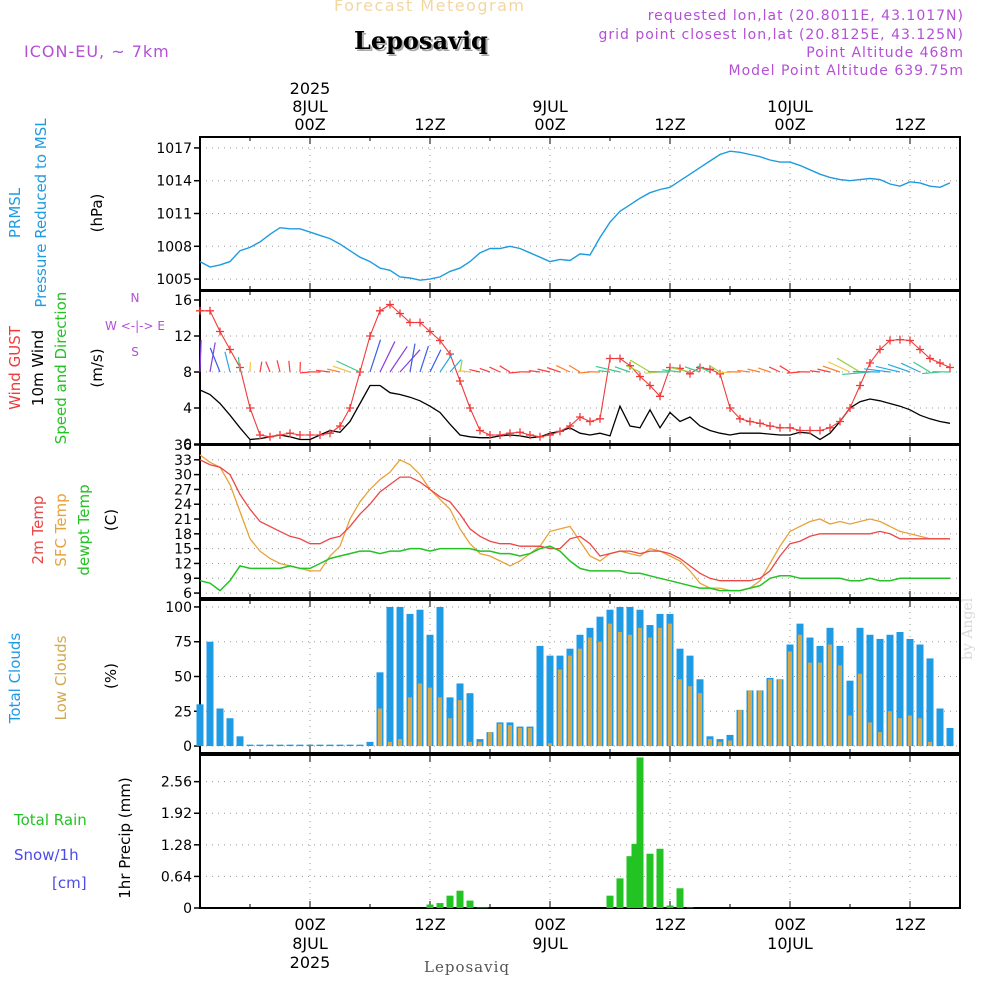 Image resolution: width=1000 pixels, height=1000 pixels. I want to click on series-line-sfc-temp, so click(574, 523).